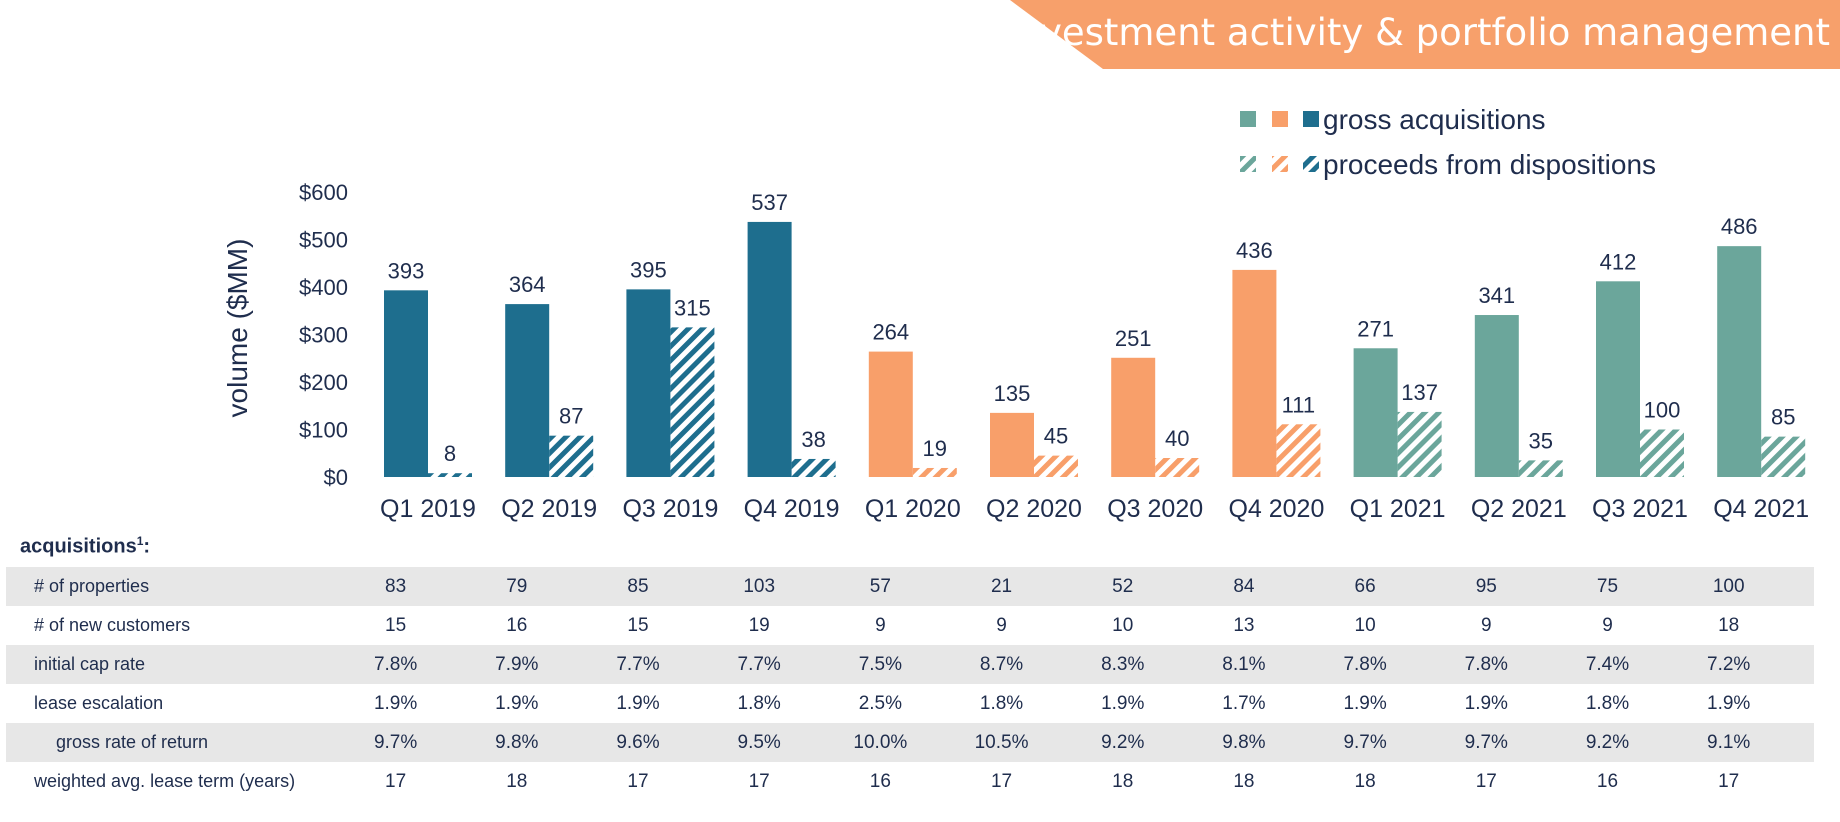  What do you see at coordinates (638, 586) in the screenshot?
I see `table-cell: 85` at bounding box center [638, 586].